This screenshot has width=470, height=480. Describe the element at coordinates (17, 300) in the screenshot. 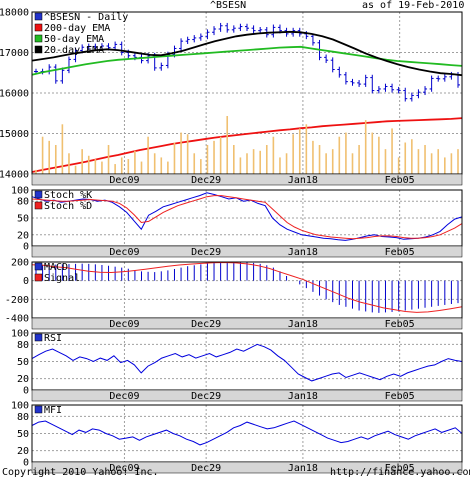

I see `macd-ytick-1: -200` at that location.